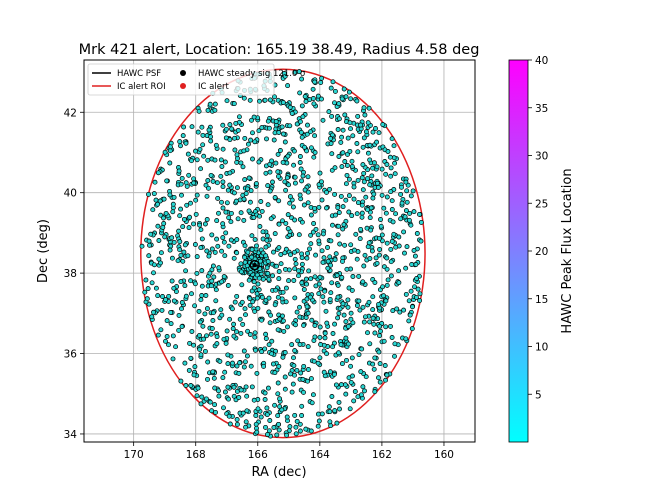 The image size is (648, 498). I want to click on colorbar-tick-label: 5, so click(538, 395).